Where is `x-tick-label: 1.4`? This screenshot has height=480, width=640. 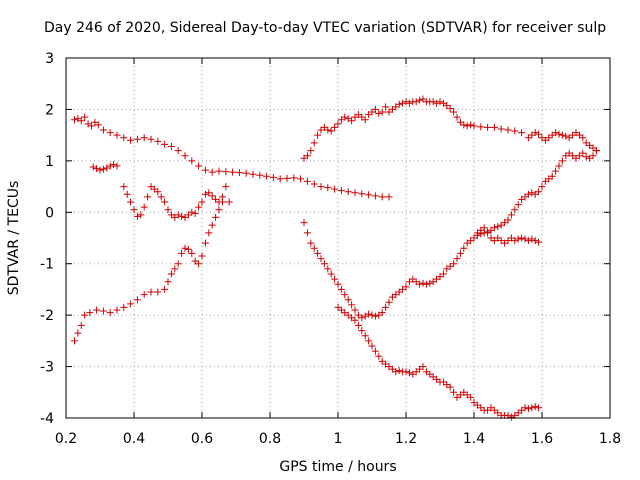
x-tick-label: 1.4 is located at coordinates (474, 439).